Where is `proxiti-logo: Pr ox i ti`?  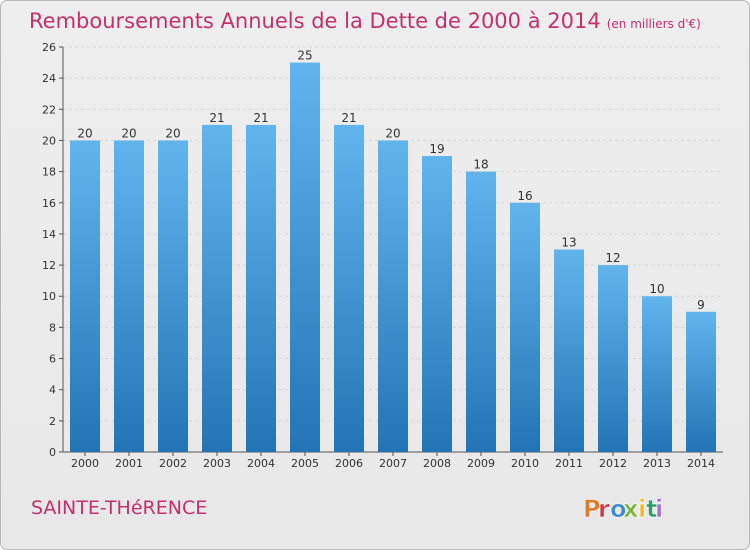
proxiti-logo: Pr ox i ti is located at coordinates (623, 509).